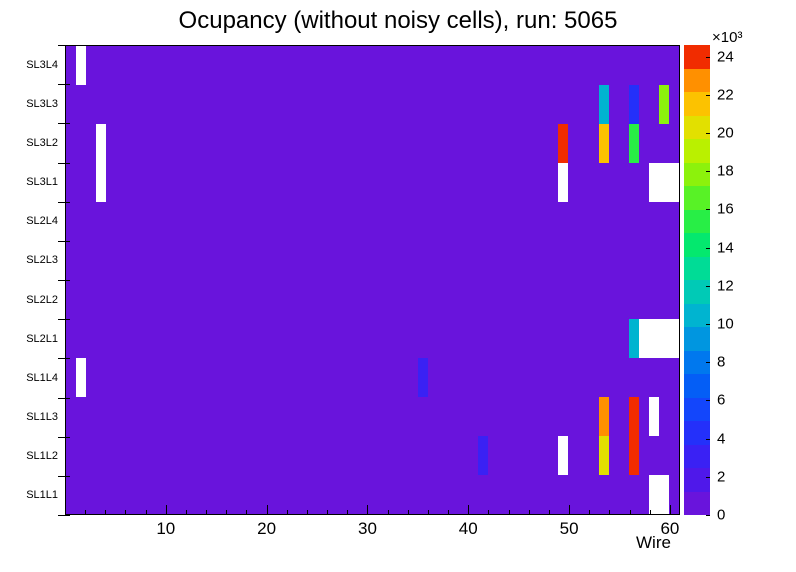 This screenshot has height=572, width=796. Describe the element at coordinates (42, 260) in the screenshot. I see `y-axis-label: SL2L3` at that location.